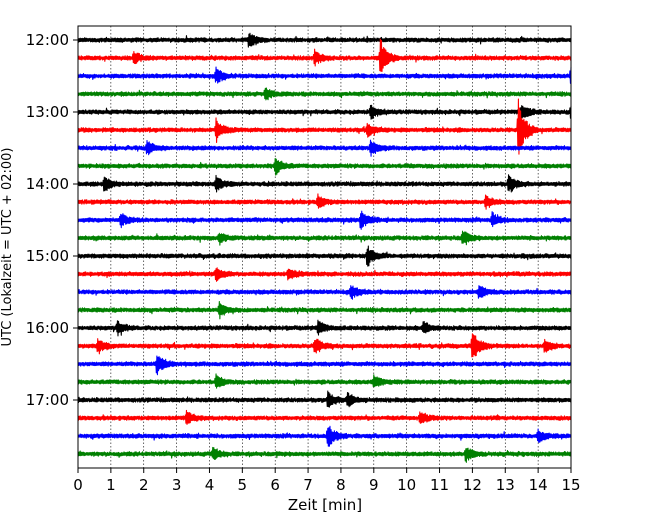 The height and width of the screenshot is (520, 650). I want to click on y-tick-label-1600: 16:00, so click(47, 328).